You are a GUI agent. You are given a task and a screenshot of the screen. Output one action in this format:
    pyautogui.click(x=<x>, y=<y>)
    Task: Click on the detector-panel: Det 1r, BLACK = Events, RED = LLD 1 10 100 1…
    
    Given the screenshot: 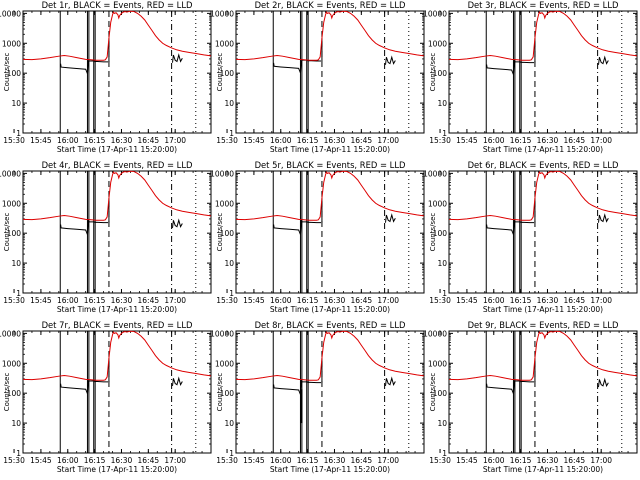 What is the action you would take?
    pyautogui.click(x=106, y=77)
    